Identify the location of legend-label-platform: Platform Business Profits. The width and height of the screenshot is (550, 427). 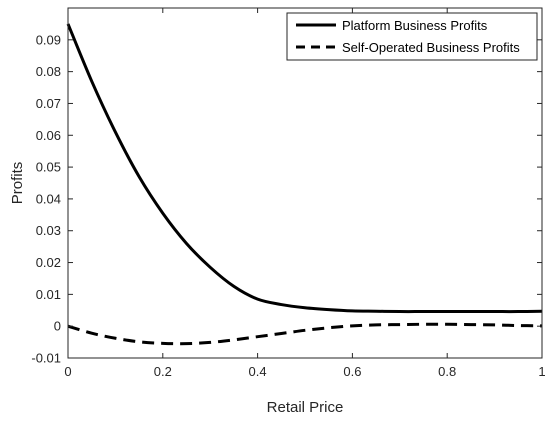
(415, 25).